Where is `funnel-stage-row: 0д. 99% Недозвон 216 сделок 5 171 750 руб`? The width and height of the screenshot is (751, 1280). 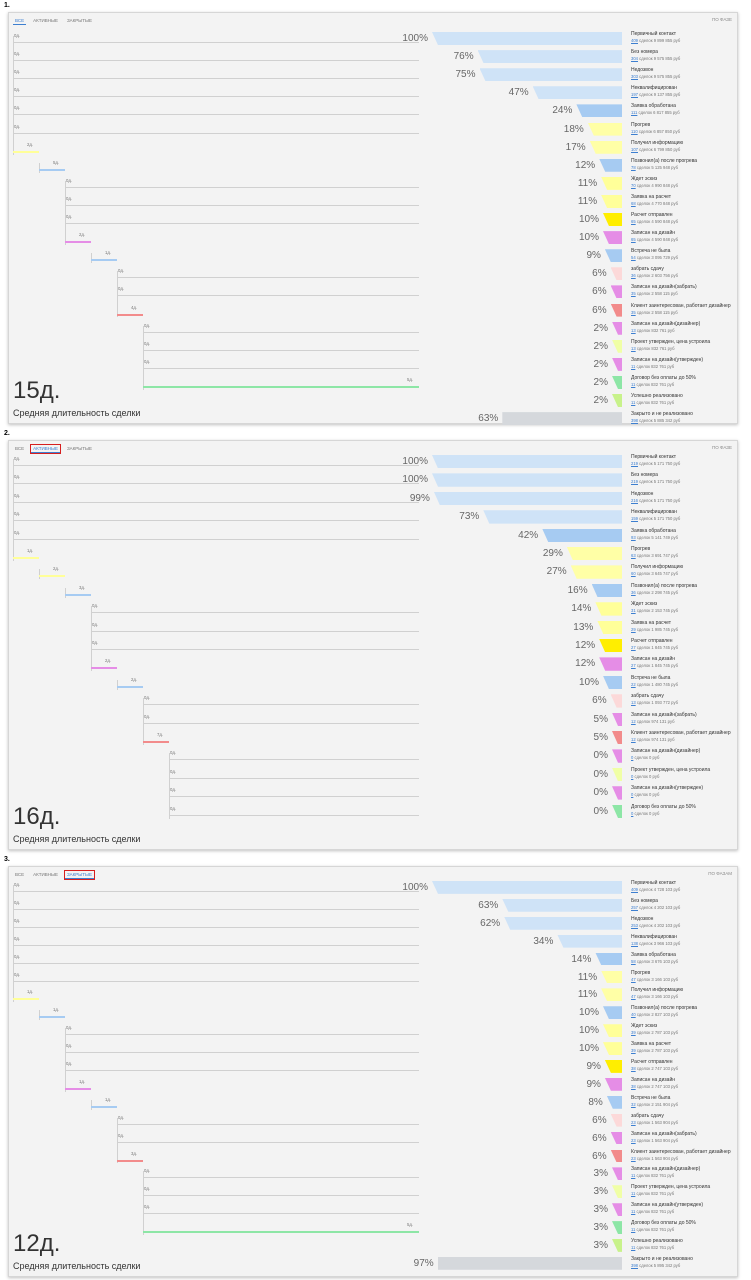 funnel-stage-row: 0д. 99% Недозвон 216 сделок 5 171 750 руб is located at coordinates (373, 499).